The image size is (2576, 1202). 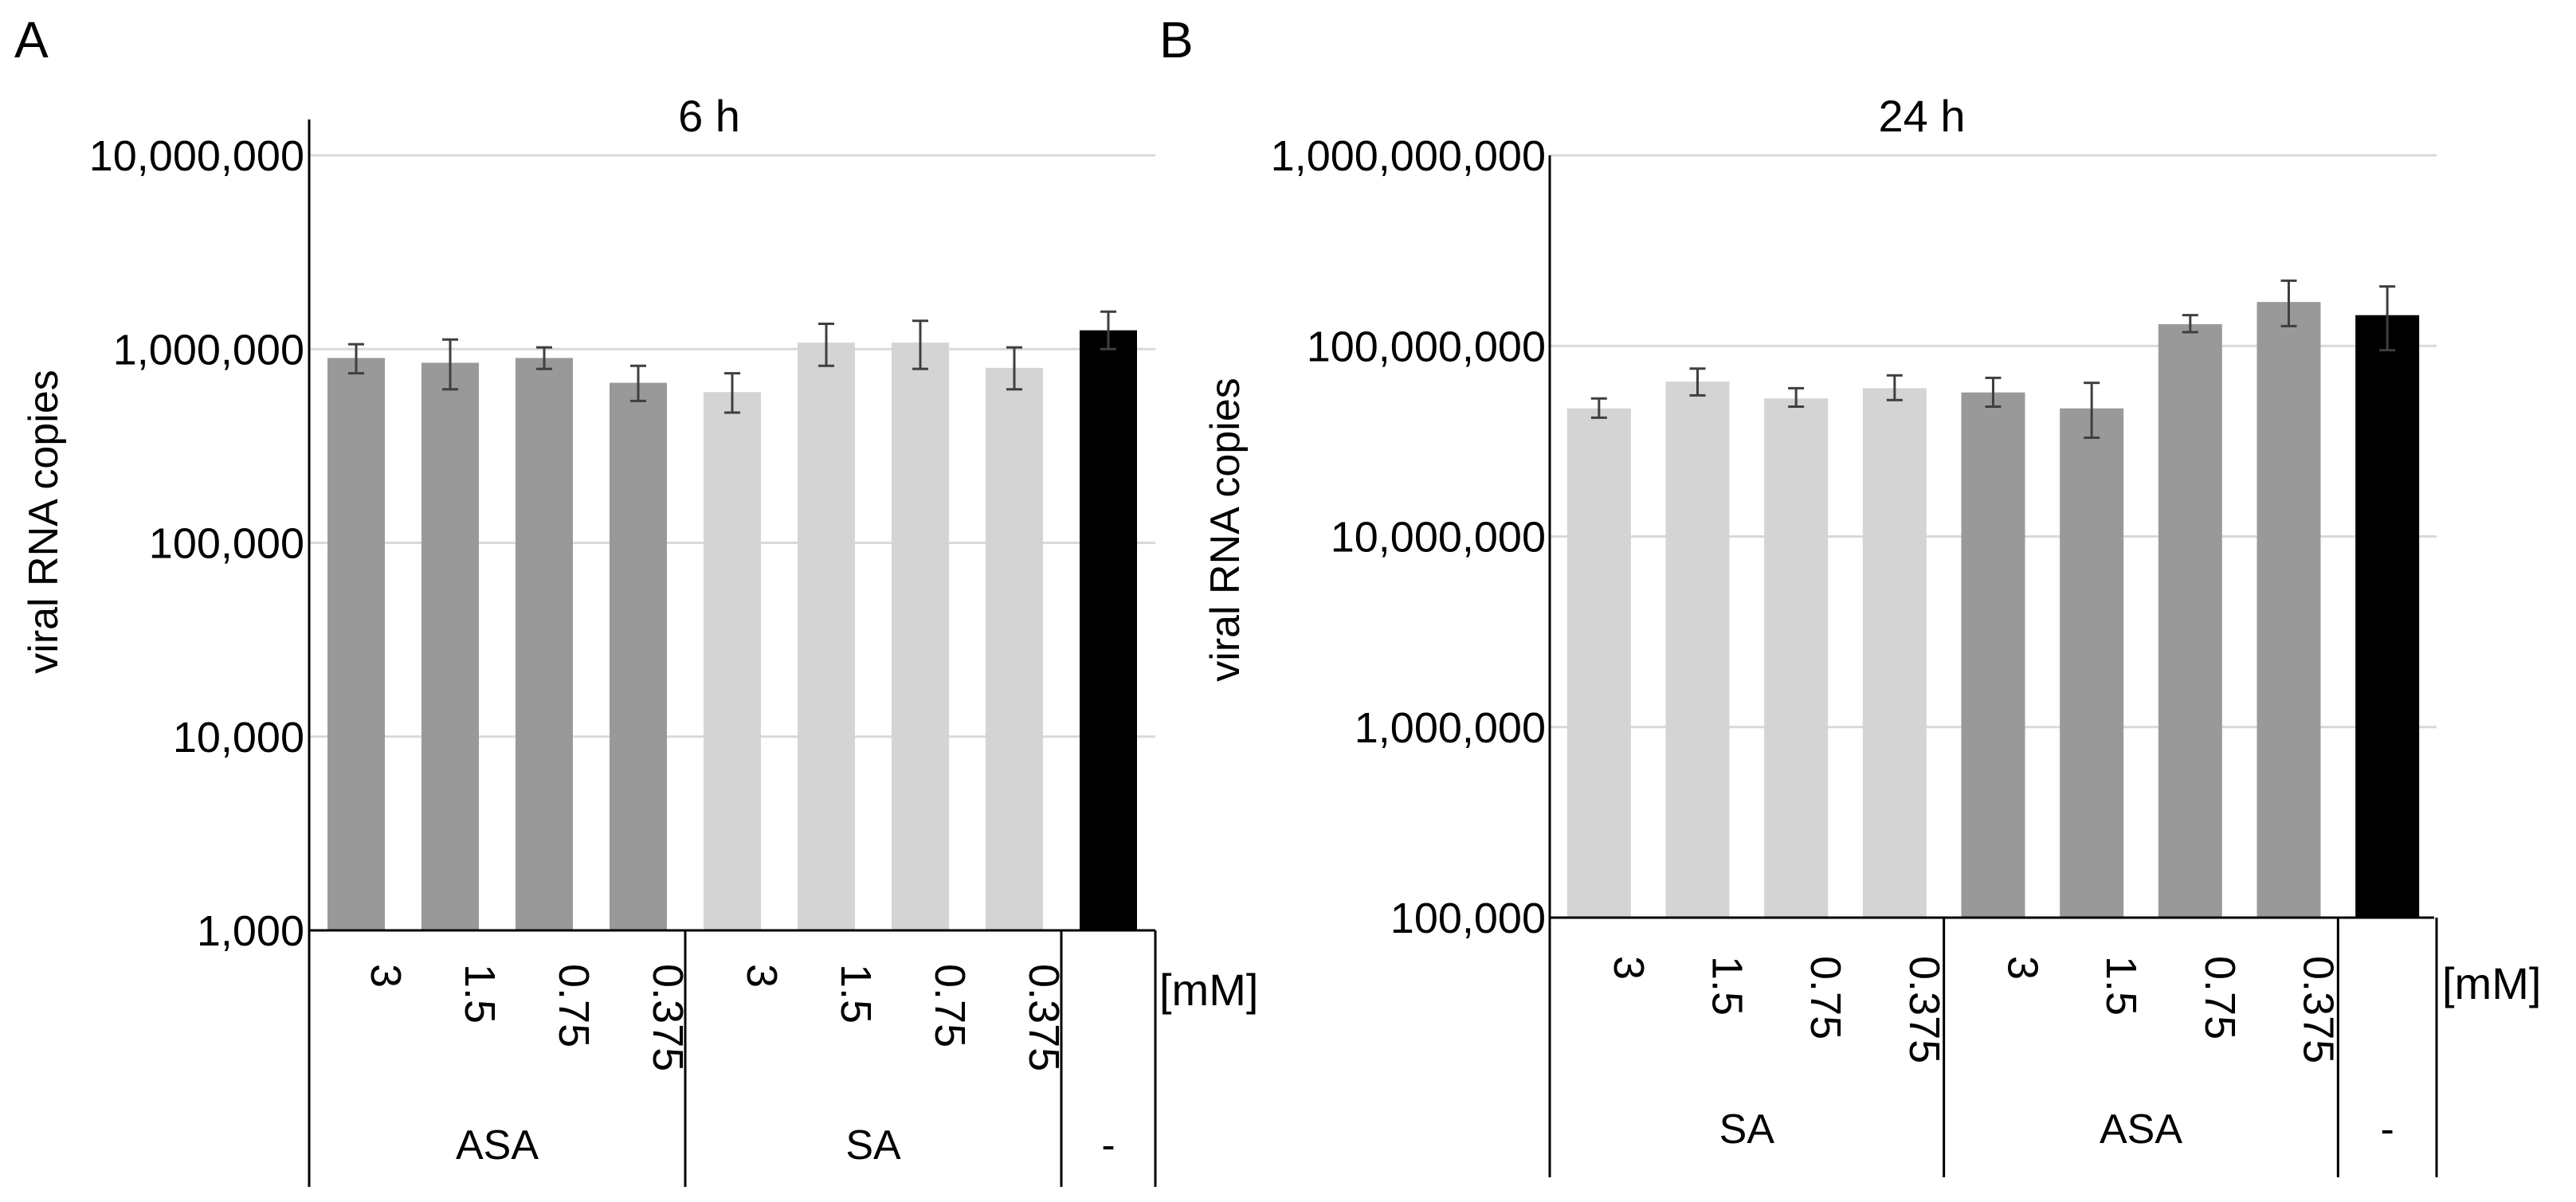 I want to click on x-group-labels: ASA SA -, so click(x=785, y=1145).